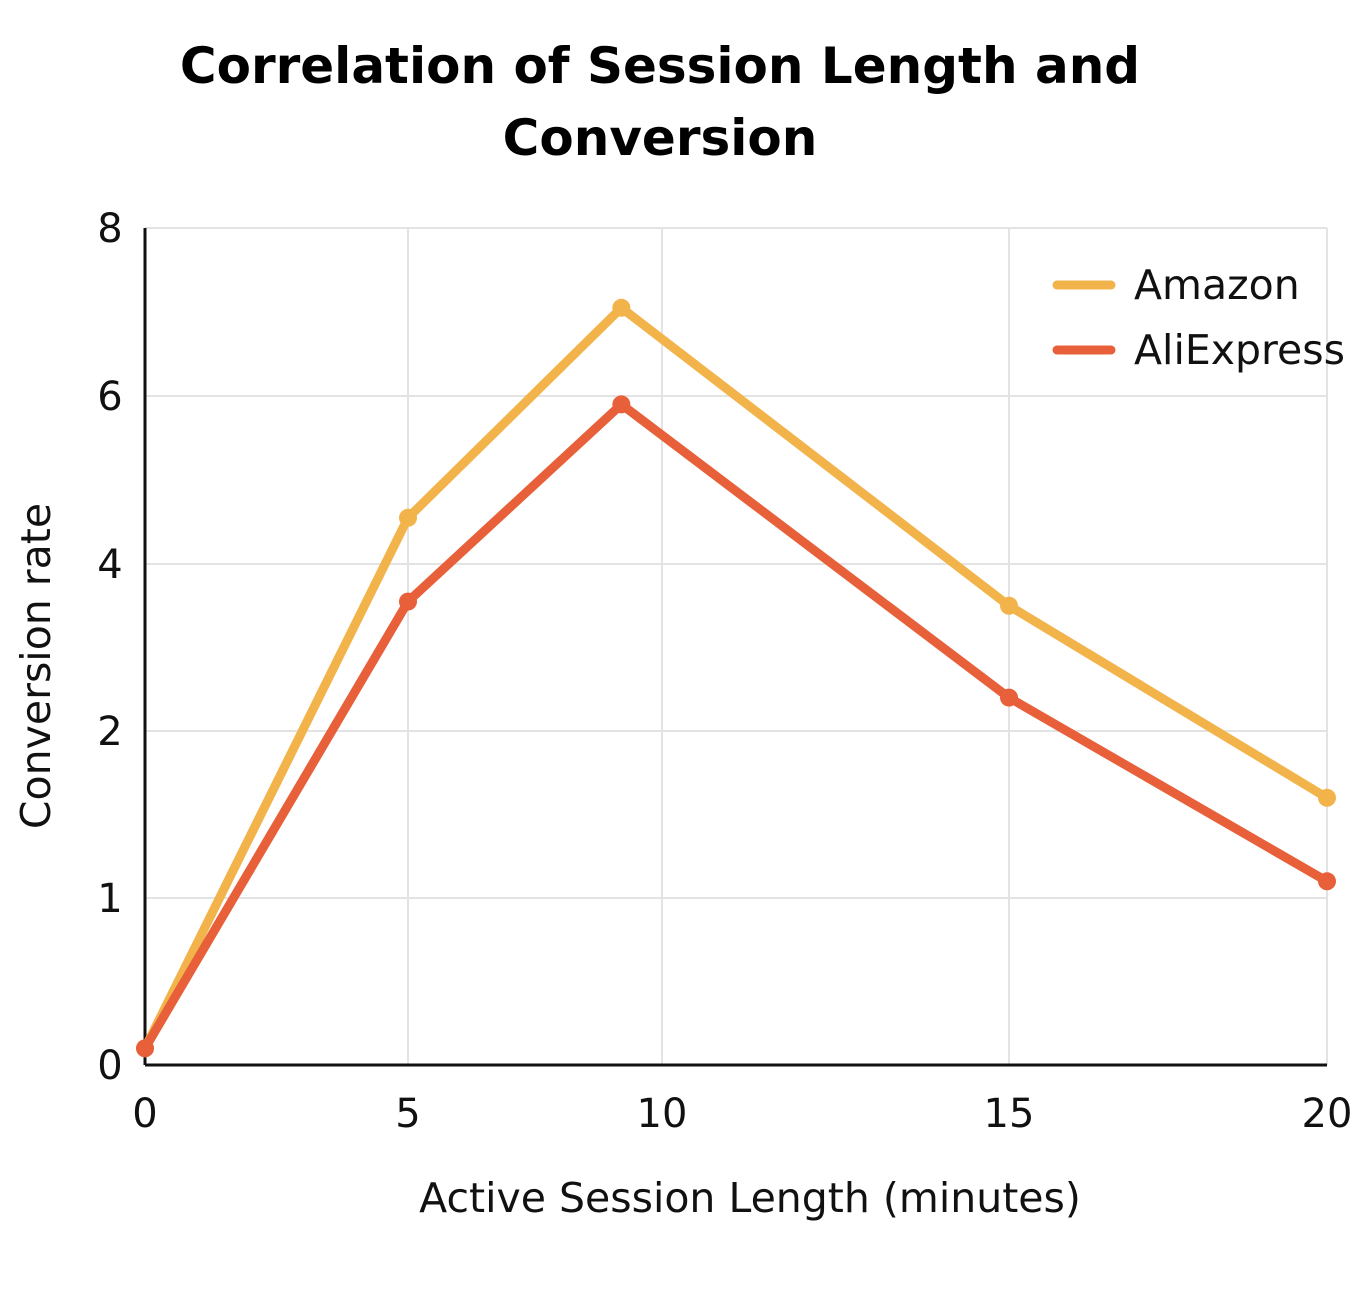 The width and height of the screenshot is (1372, 1293). Describe the element at coordinates (662, 1114) in the screenshot. I see `x-tick-label: 10` at that location.